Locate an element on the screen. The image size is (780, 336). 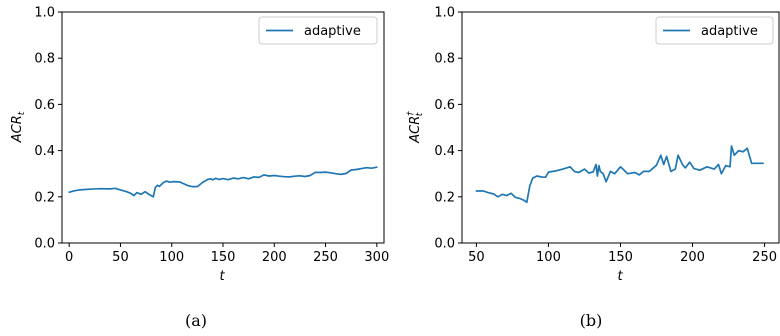
x-tick-label: 300 is located at coordinates (376, 257).